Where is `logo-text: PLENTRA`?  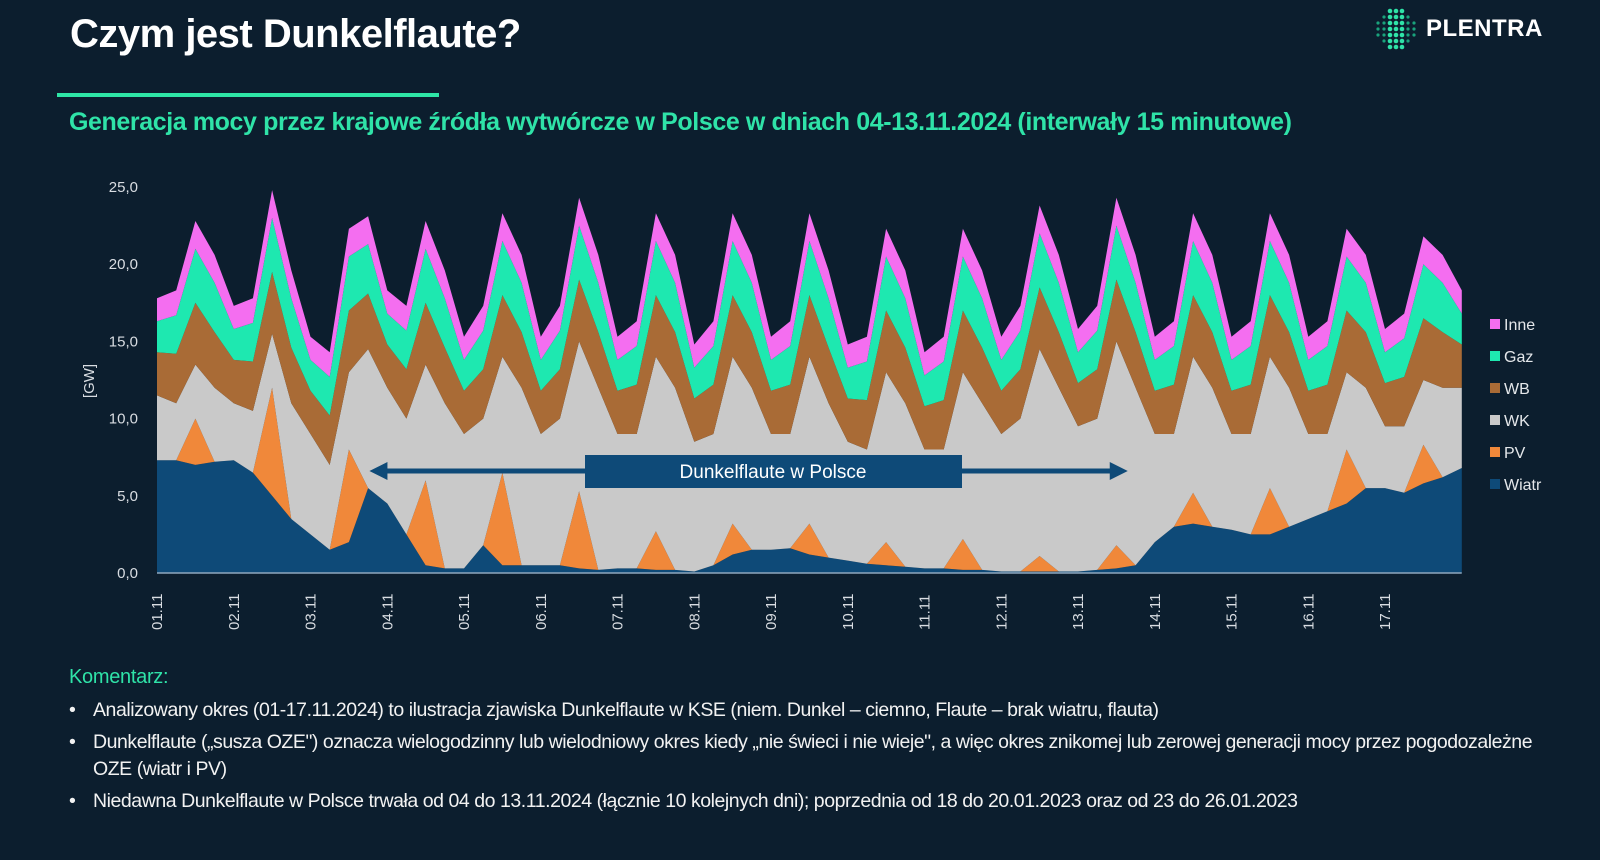 logo-text: PLENTRA is located at coordinates (1484, 28).